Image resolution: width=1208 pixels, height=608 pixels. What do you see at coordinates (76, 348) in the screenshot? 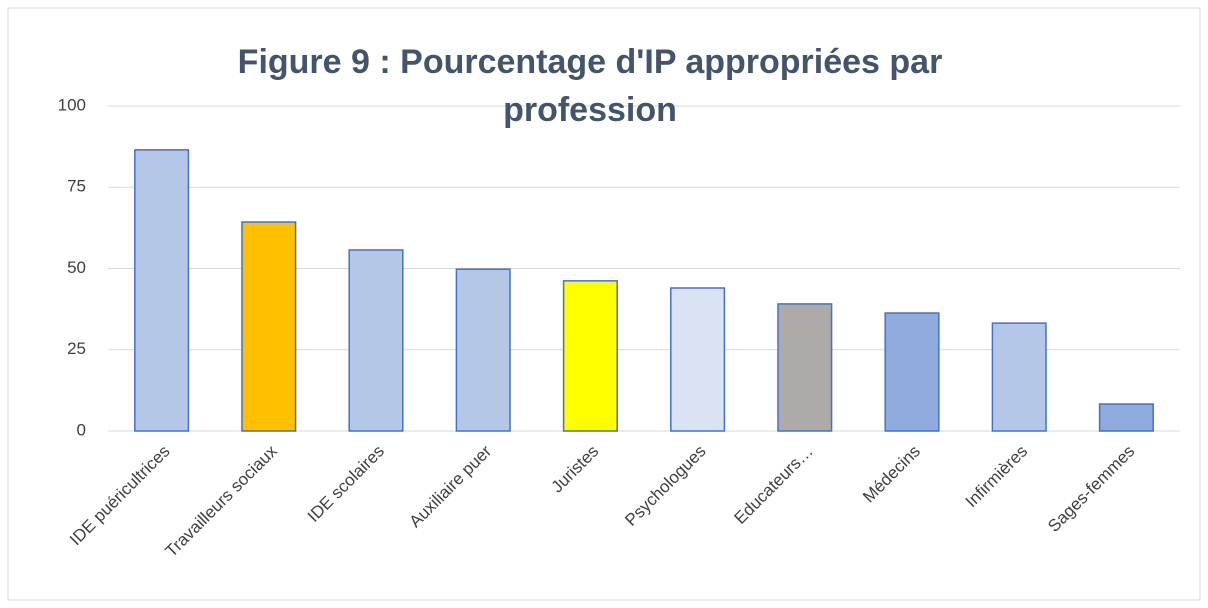
I see `y-tick-label: 25` at bounding box center [76, 348].